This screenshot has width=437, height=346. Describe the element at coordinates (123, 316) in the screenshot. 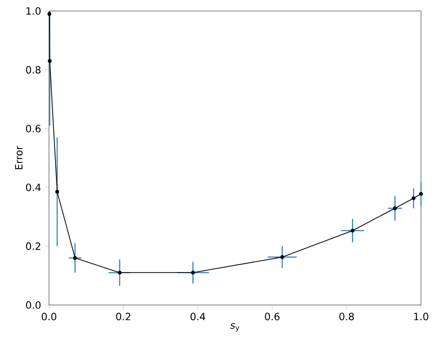

I see `x-tick-label: 0.2` at that location.